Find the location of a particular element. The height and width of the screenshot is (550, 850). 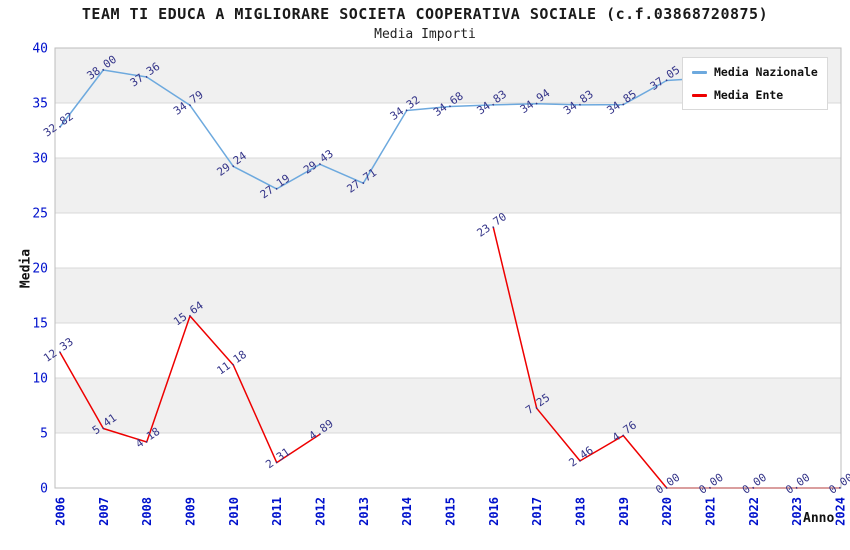

legend-swatch-red is located at coordinates (699, 95).